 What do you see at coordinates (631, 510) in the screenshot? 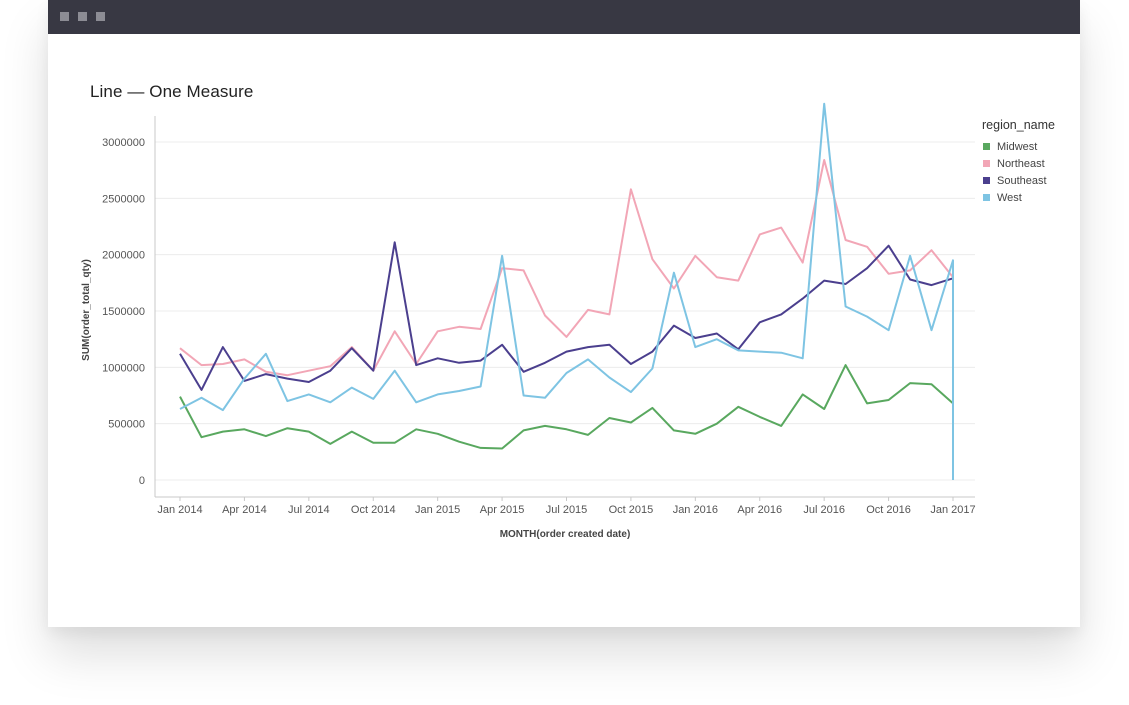
I see `x-tick-label: Oct 2015` at bounding box center [631, 510].